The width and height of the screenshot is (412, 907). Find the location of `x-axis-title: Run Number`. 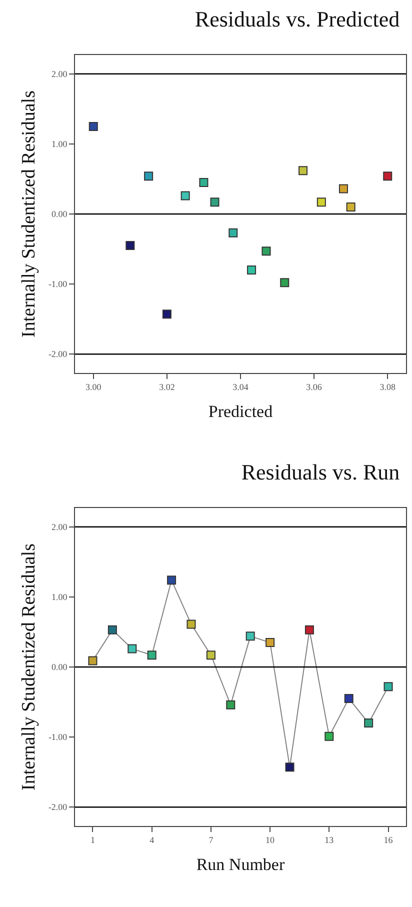

x-axis-title: Run Number is located at coordinates (240, 864).